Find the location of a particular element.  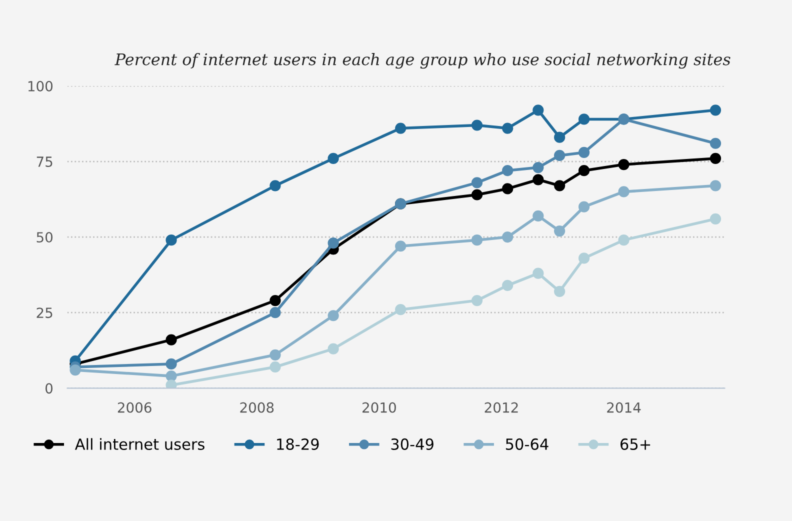

y-tick-label: 0 is located at coordinates (49, 388).